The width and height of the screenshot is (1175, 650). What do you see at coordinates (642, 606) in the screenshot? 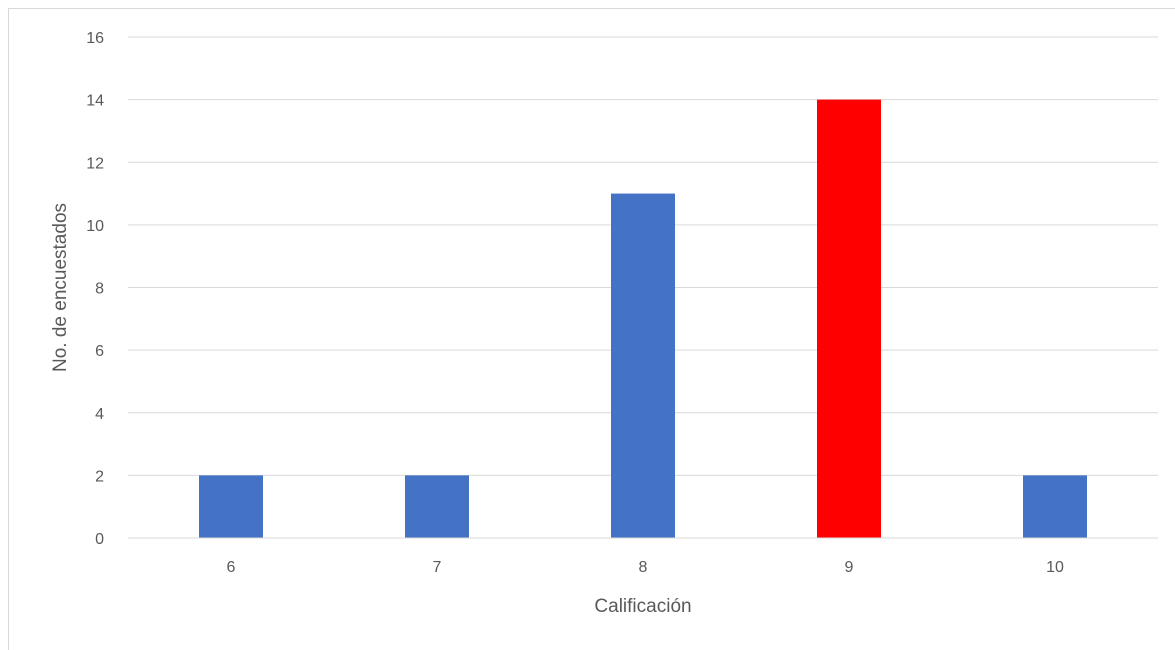
I see `x-axis-title: Calificación` at bounding box center [642, 606].